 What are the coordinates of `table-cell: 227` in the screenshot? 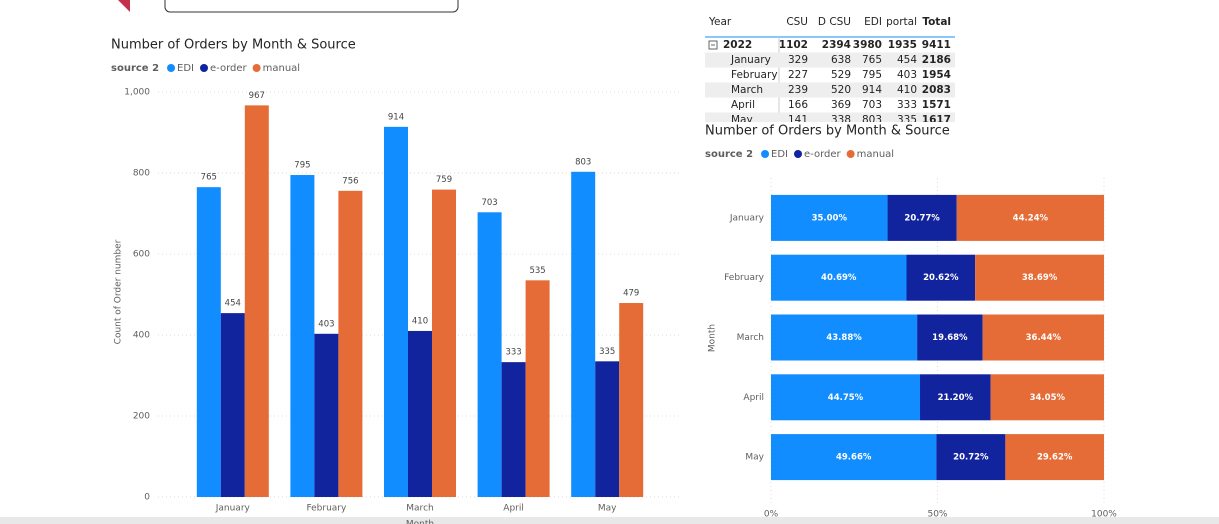 It's located at (798, 75).